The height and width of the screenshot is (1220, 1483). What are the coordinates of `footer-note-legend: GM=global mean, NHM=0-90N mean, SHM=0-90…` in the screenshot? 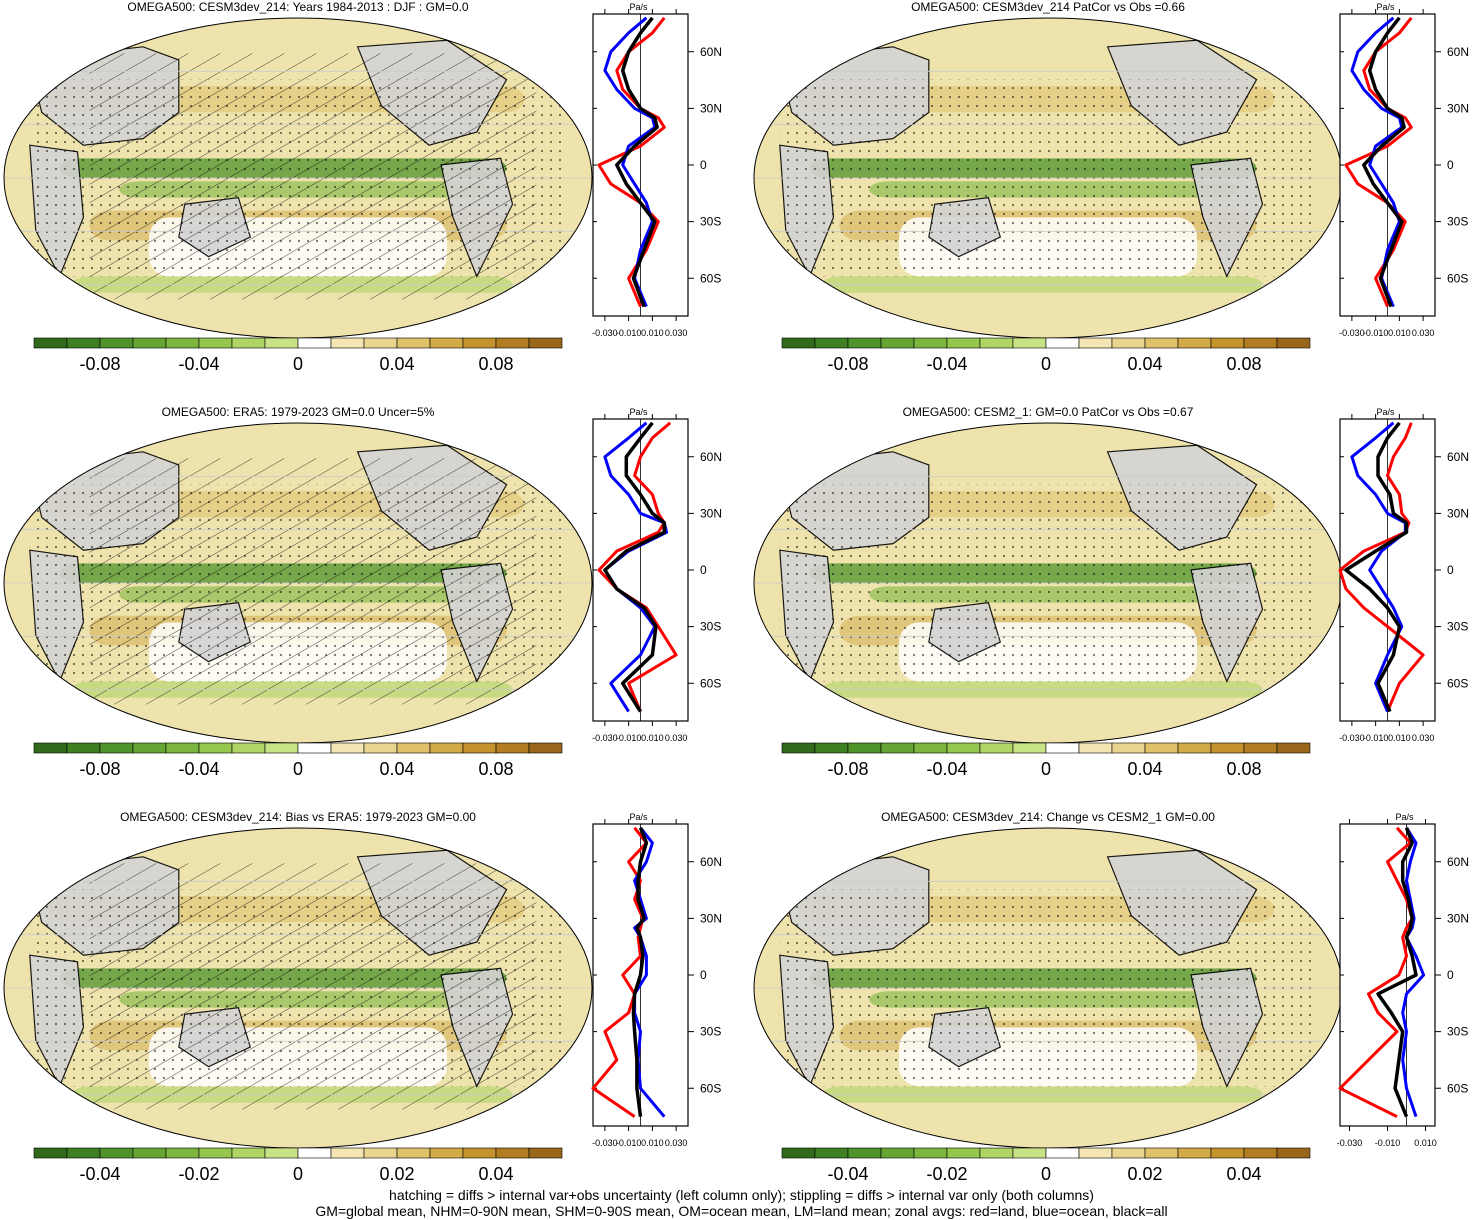 It's located at (741, 1211).